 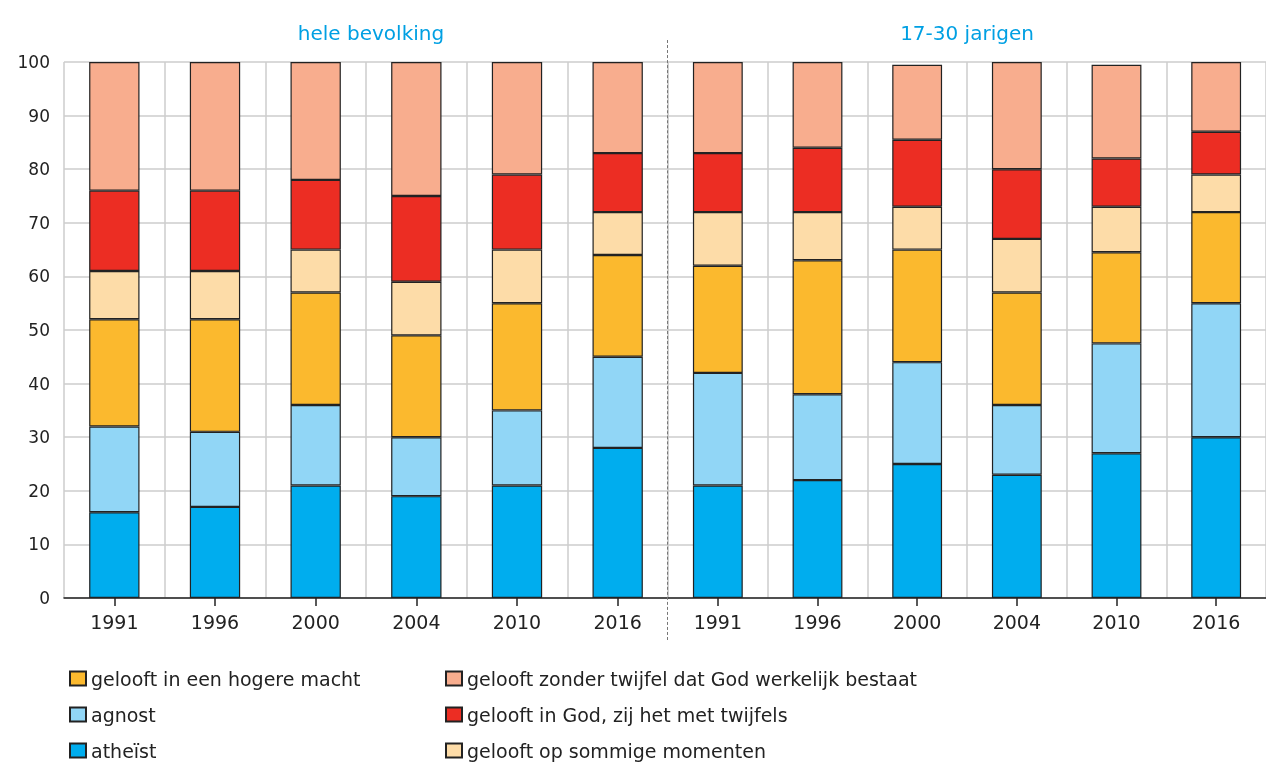 What do you see at coordinates (371, 33) in the screenshot?
I see `chart-title: hele bevolking` at bounding box center [371, 33].